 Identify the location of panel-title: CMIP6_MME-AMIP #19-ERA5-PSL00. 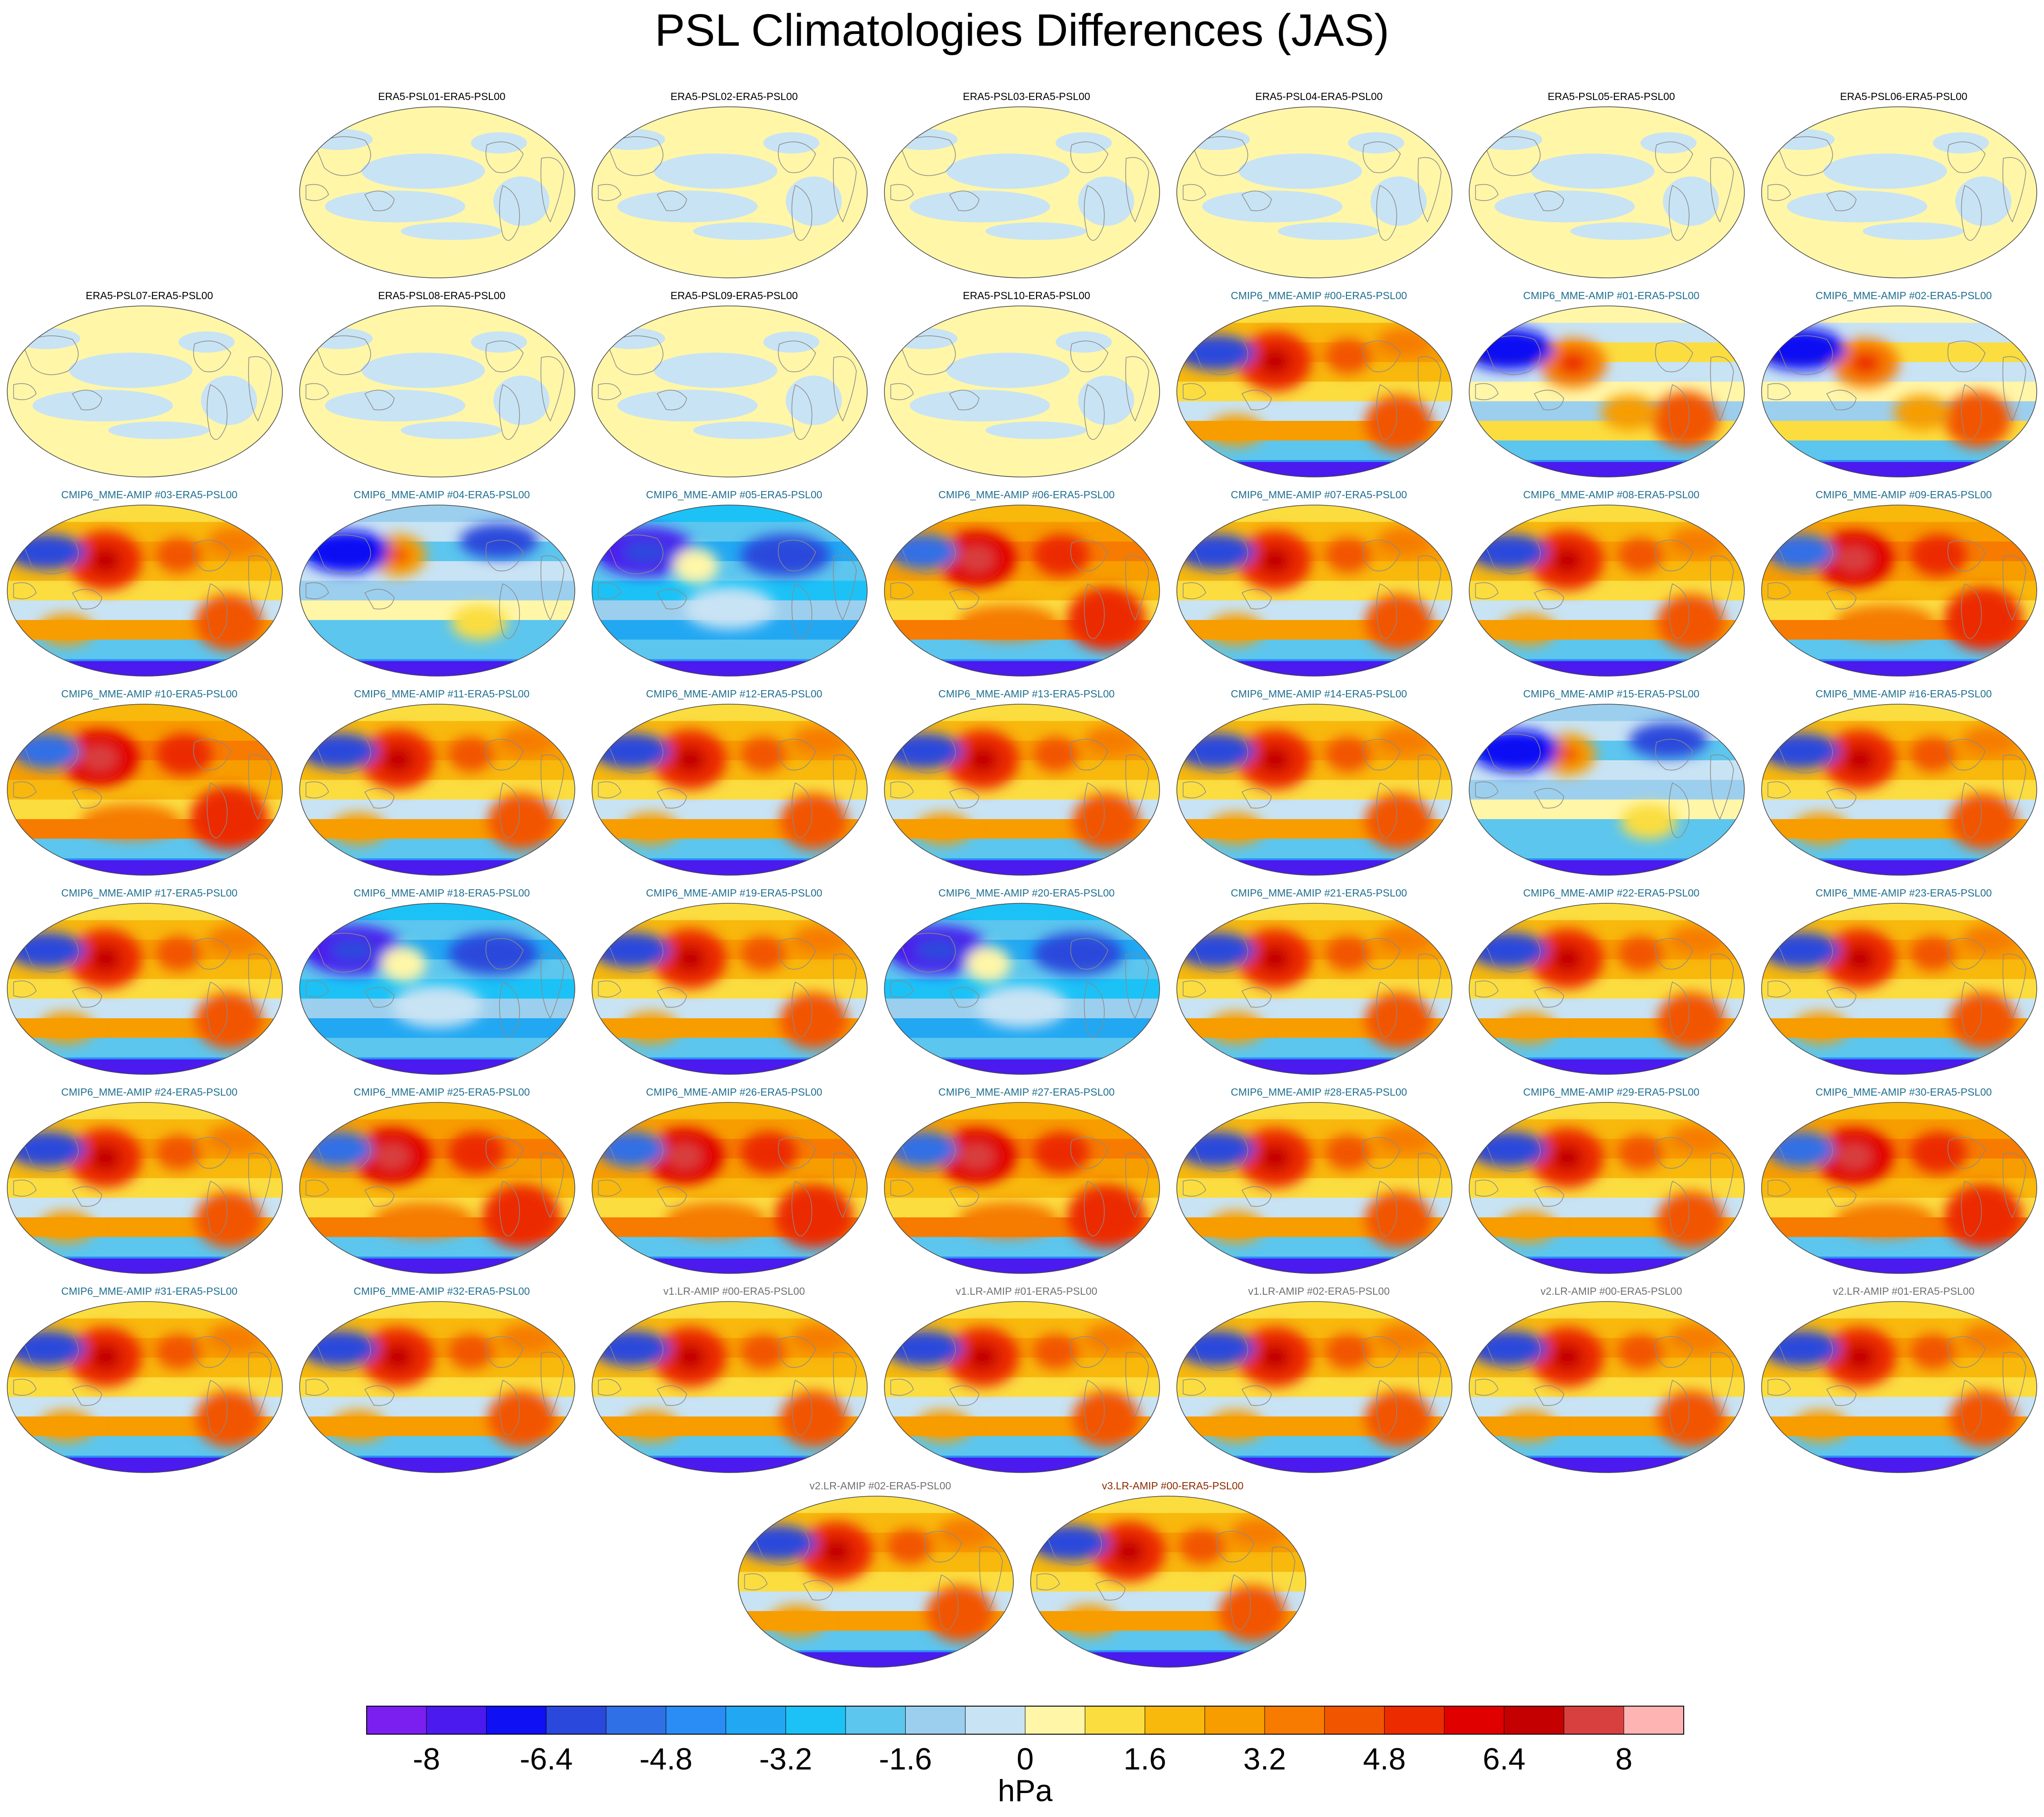
(734, 893).